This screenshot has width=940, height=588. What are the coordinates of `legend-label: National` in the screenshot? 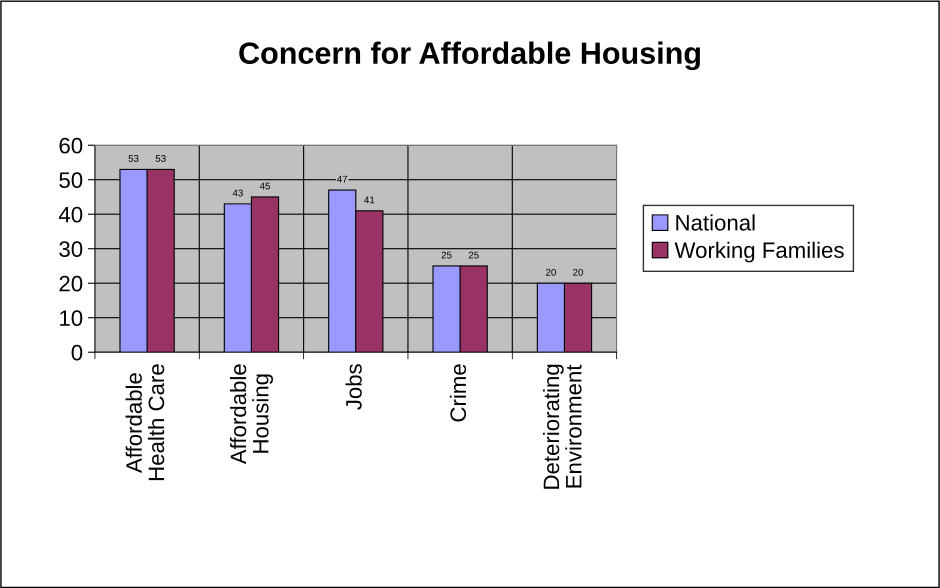 It's located at (715, 222).